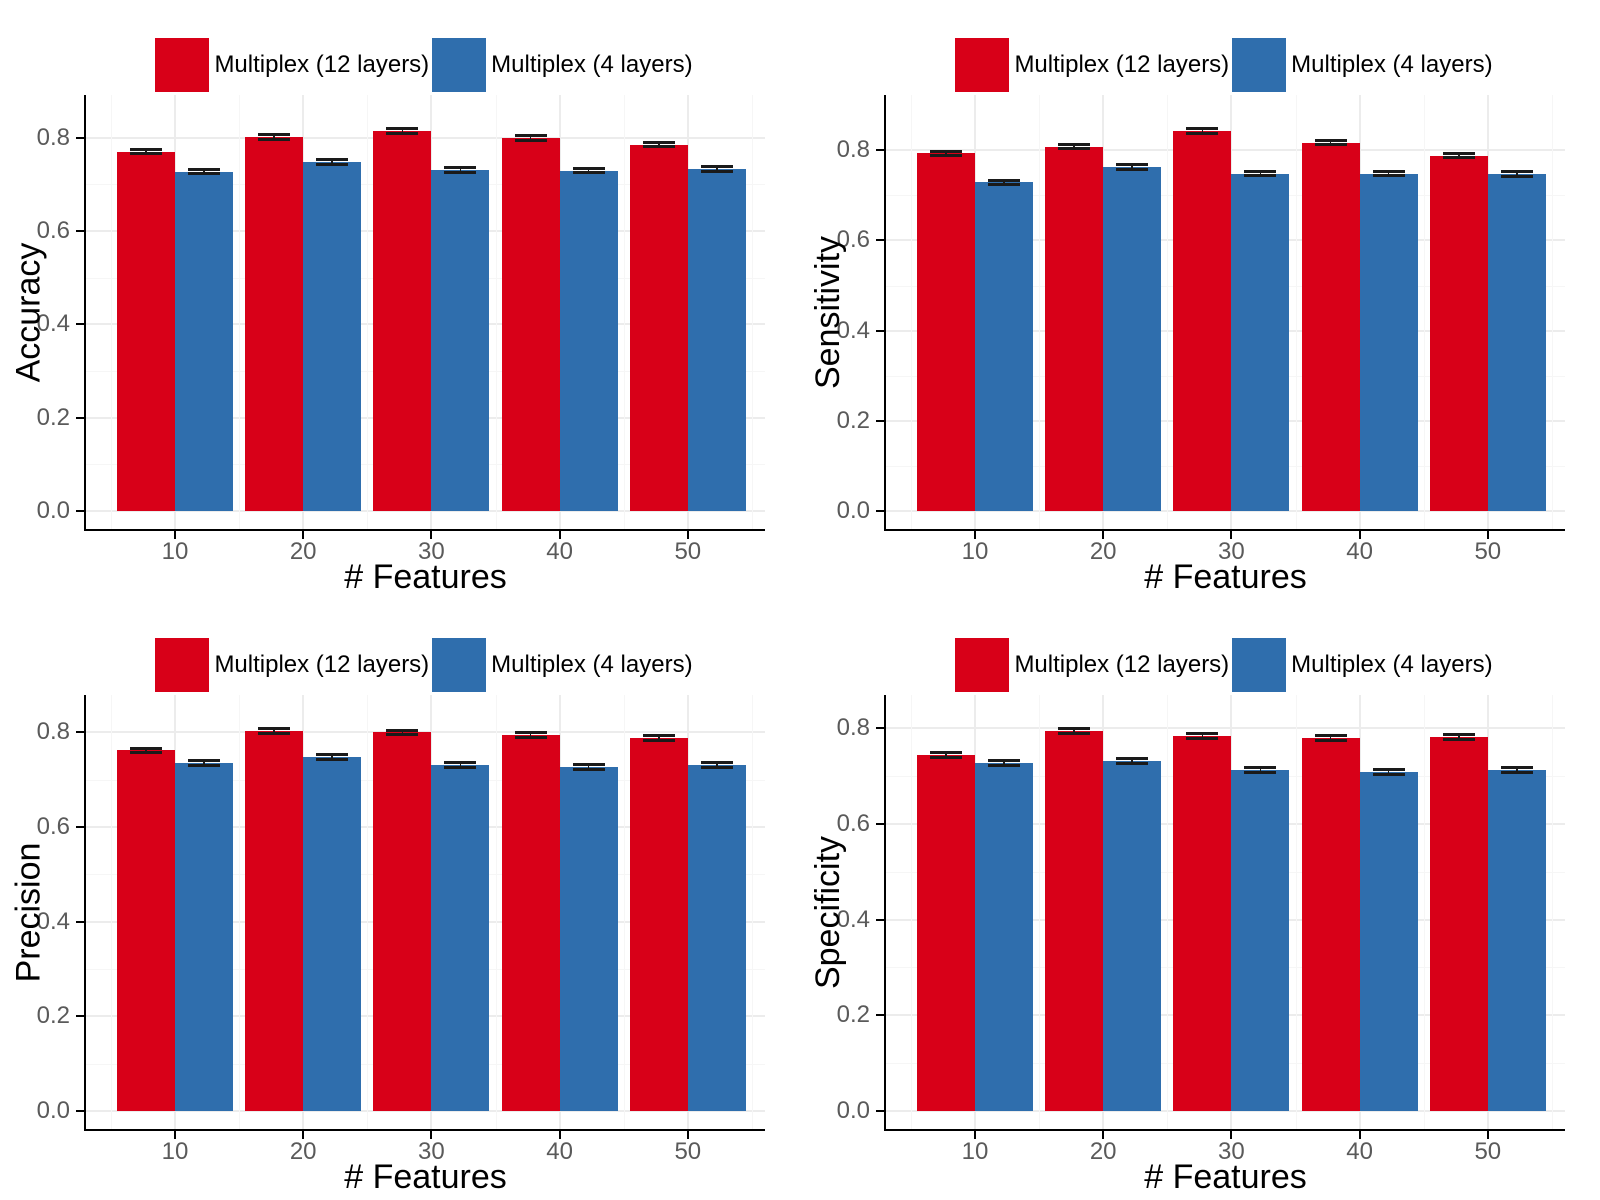 Image resolution: width=1600 pixels, height=1200 pixels. I want to click on legend-item: Multiplex (4 layers), so click(1363, 665).